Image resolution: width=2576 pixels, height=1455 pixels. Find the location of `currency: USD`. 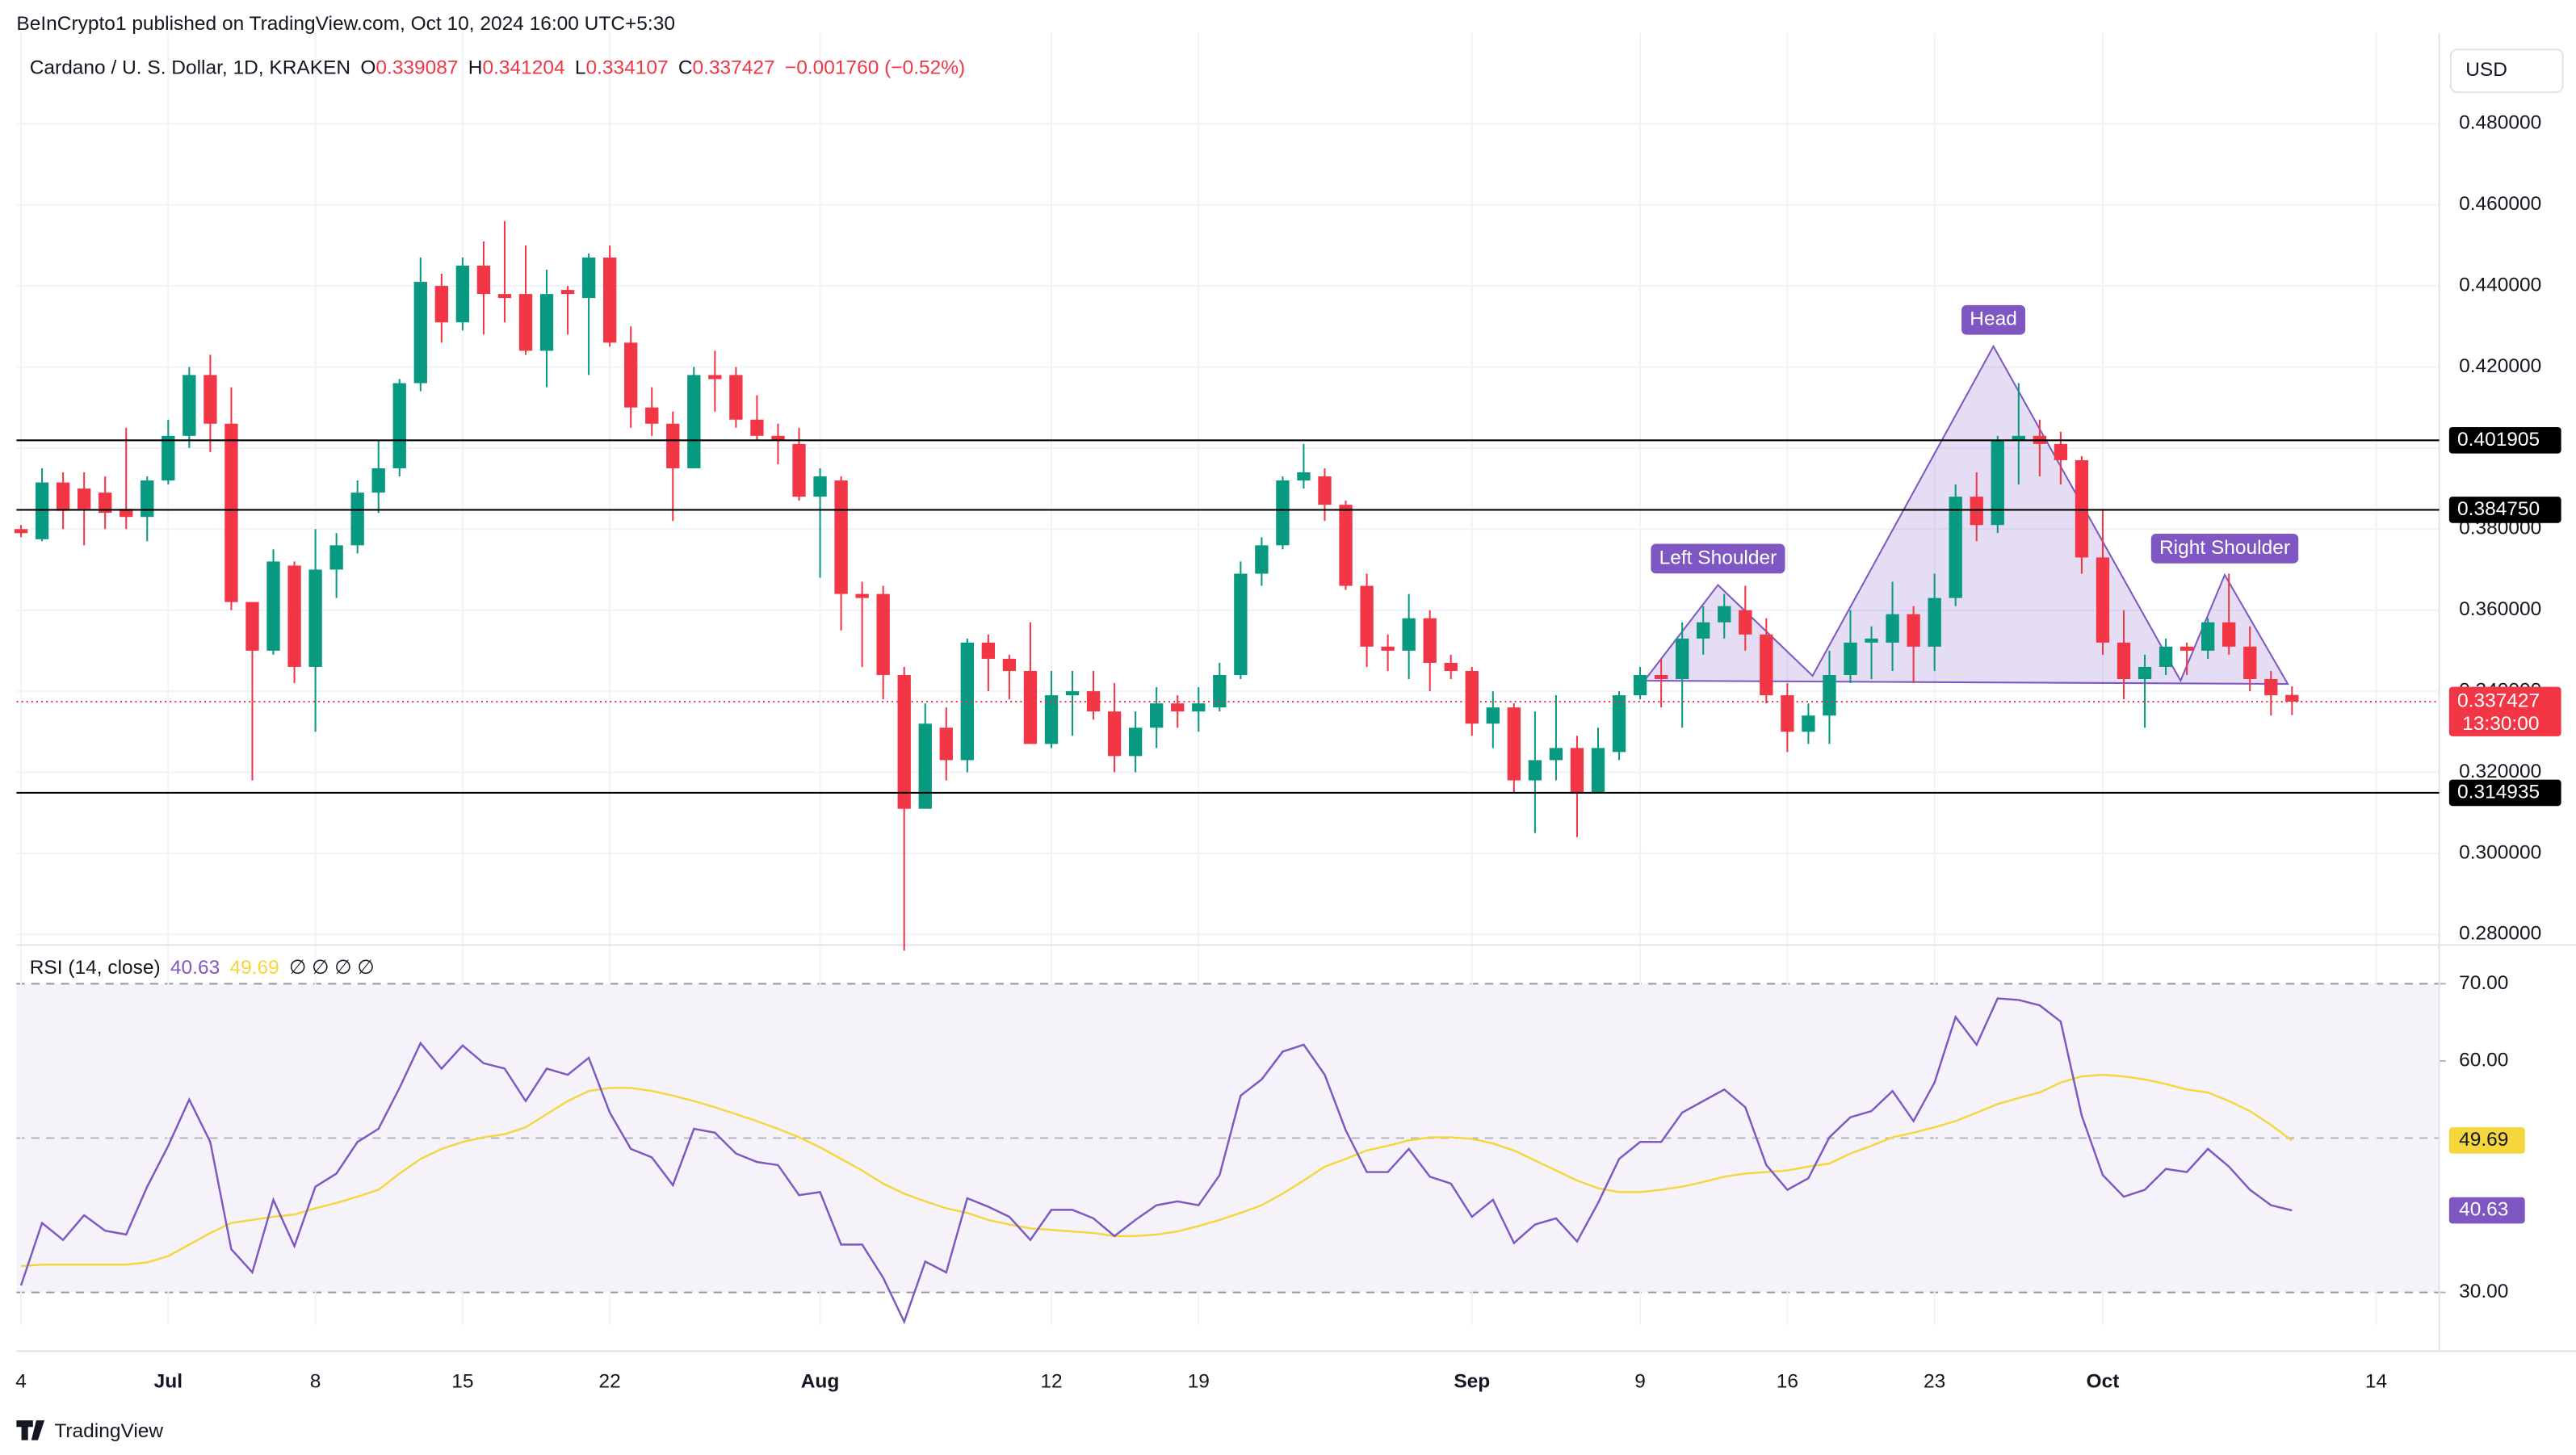

currency: USD is located at coordinates (2486, 70).